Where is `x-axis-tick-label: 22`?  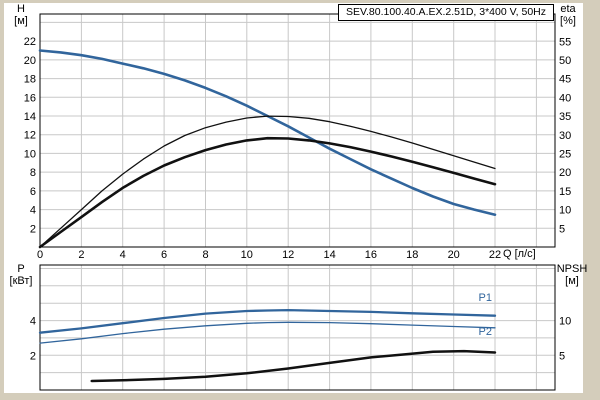 x-axis-tick-label: 22 is located at coordinates (495, 255).